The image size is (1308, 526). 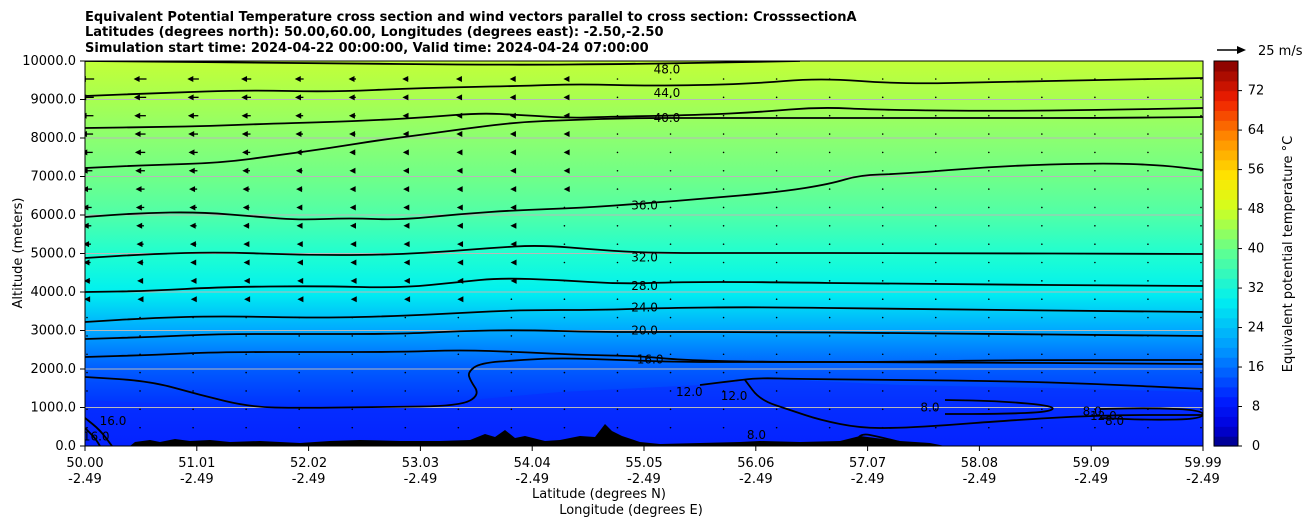 I want to click on contour-label: 28.0, so click(x=644, y=286).